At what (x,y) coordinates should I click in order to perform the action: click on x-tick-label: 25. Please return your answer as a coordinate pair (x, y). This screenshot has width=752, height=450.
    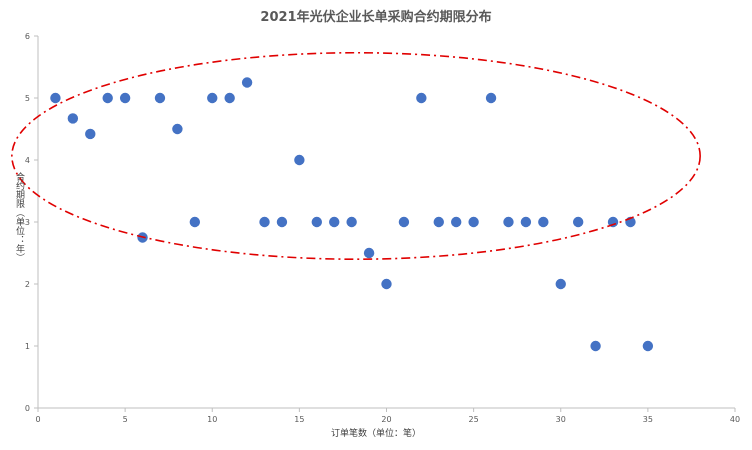
    Looking at the image, I should click on (474, 419).